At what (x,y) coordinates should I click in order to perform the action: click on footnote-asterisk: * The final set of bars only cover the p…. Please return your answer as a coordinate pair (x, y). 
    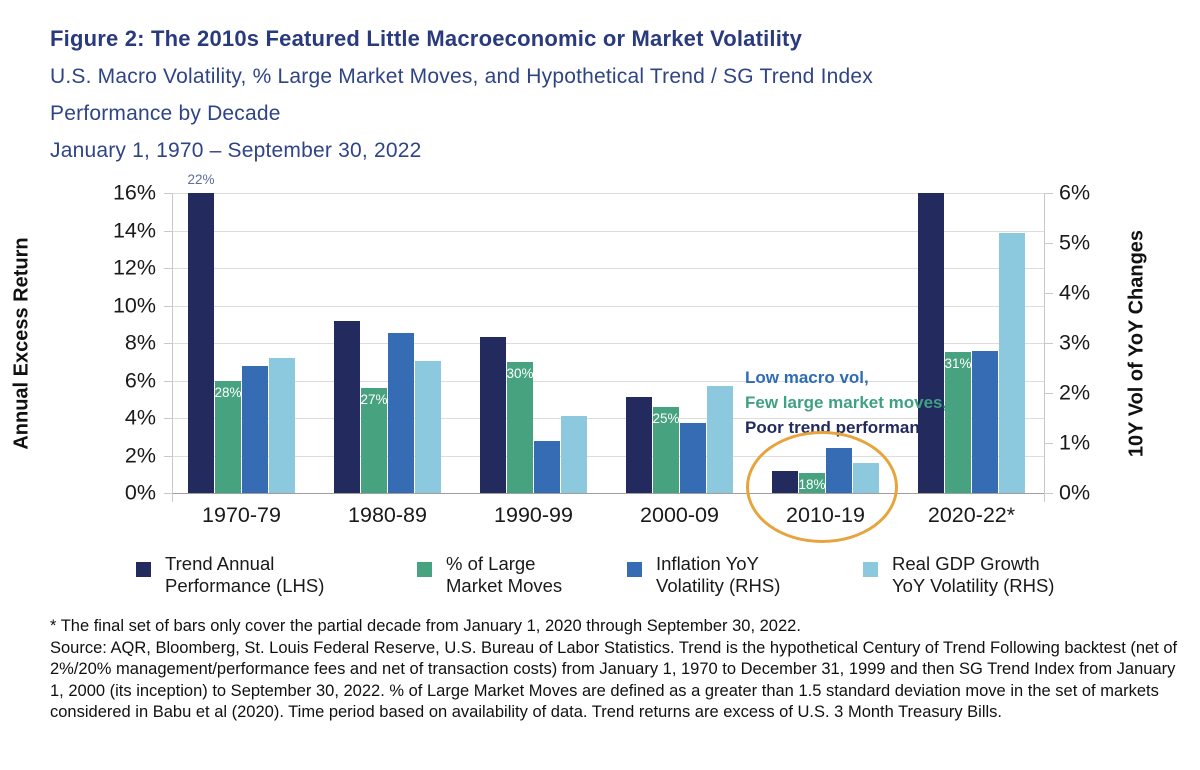
    Looking at the image, I should click on (425, 626).